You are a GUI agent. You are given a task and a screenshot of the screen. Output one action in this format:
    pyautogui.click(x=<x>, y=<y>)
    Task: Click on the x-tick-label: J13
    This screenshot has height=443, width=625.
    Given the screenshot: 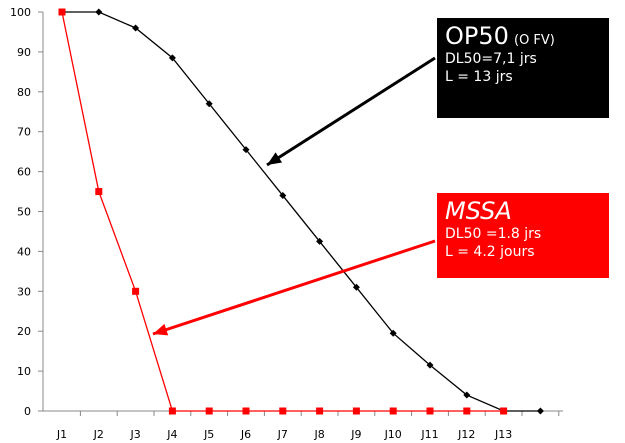 What is the action you would take?
    pyautogui.click(x=503, y=434)
    